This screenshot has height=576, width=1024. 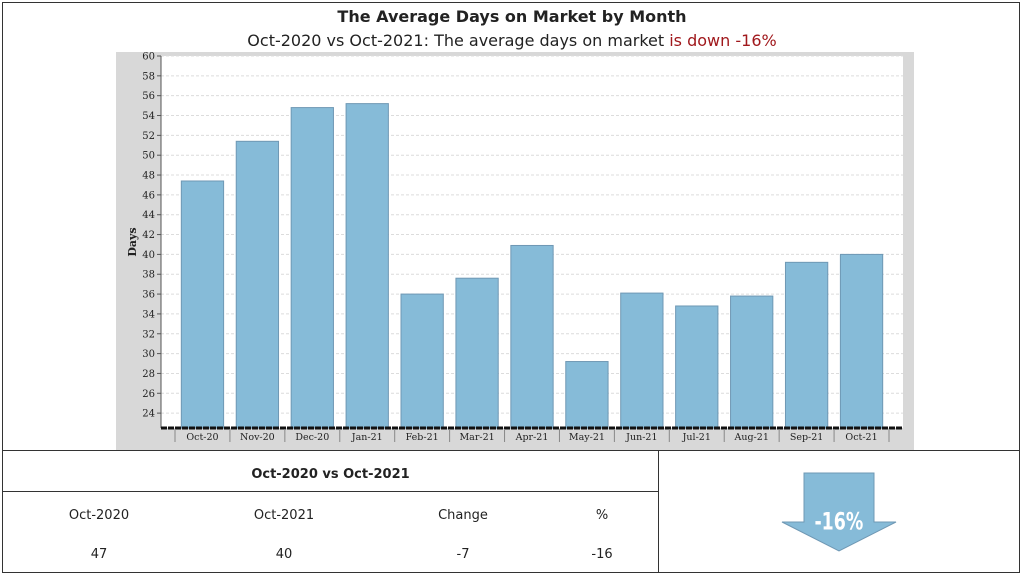 I want to click on y-tick-label: 52, so click(x=148, y=136).